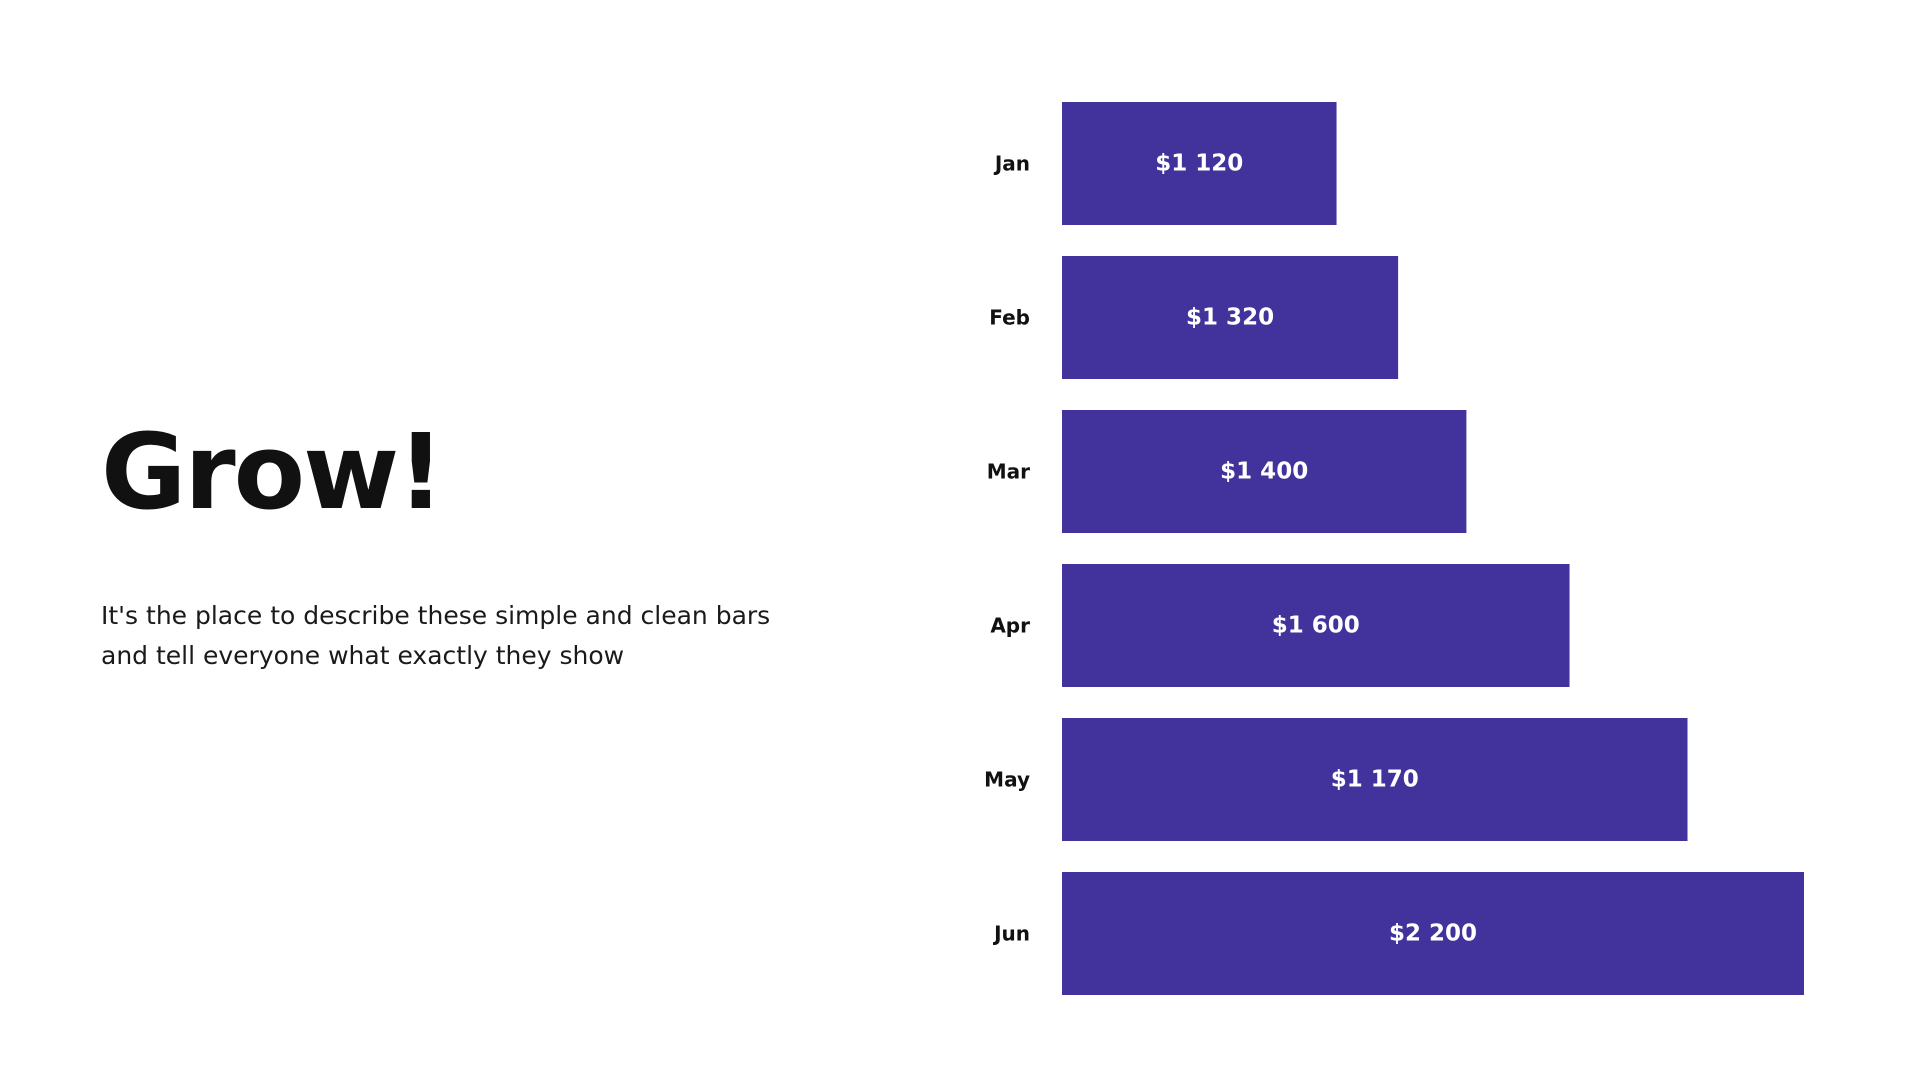 The height and width of the screenshot is (1080, 1920). What do you see at coordinates (1009, 318) in the screenshot?
I see `category-label-feb: Feb` at bounding box center [1009, 318].